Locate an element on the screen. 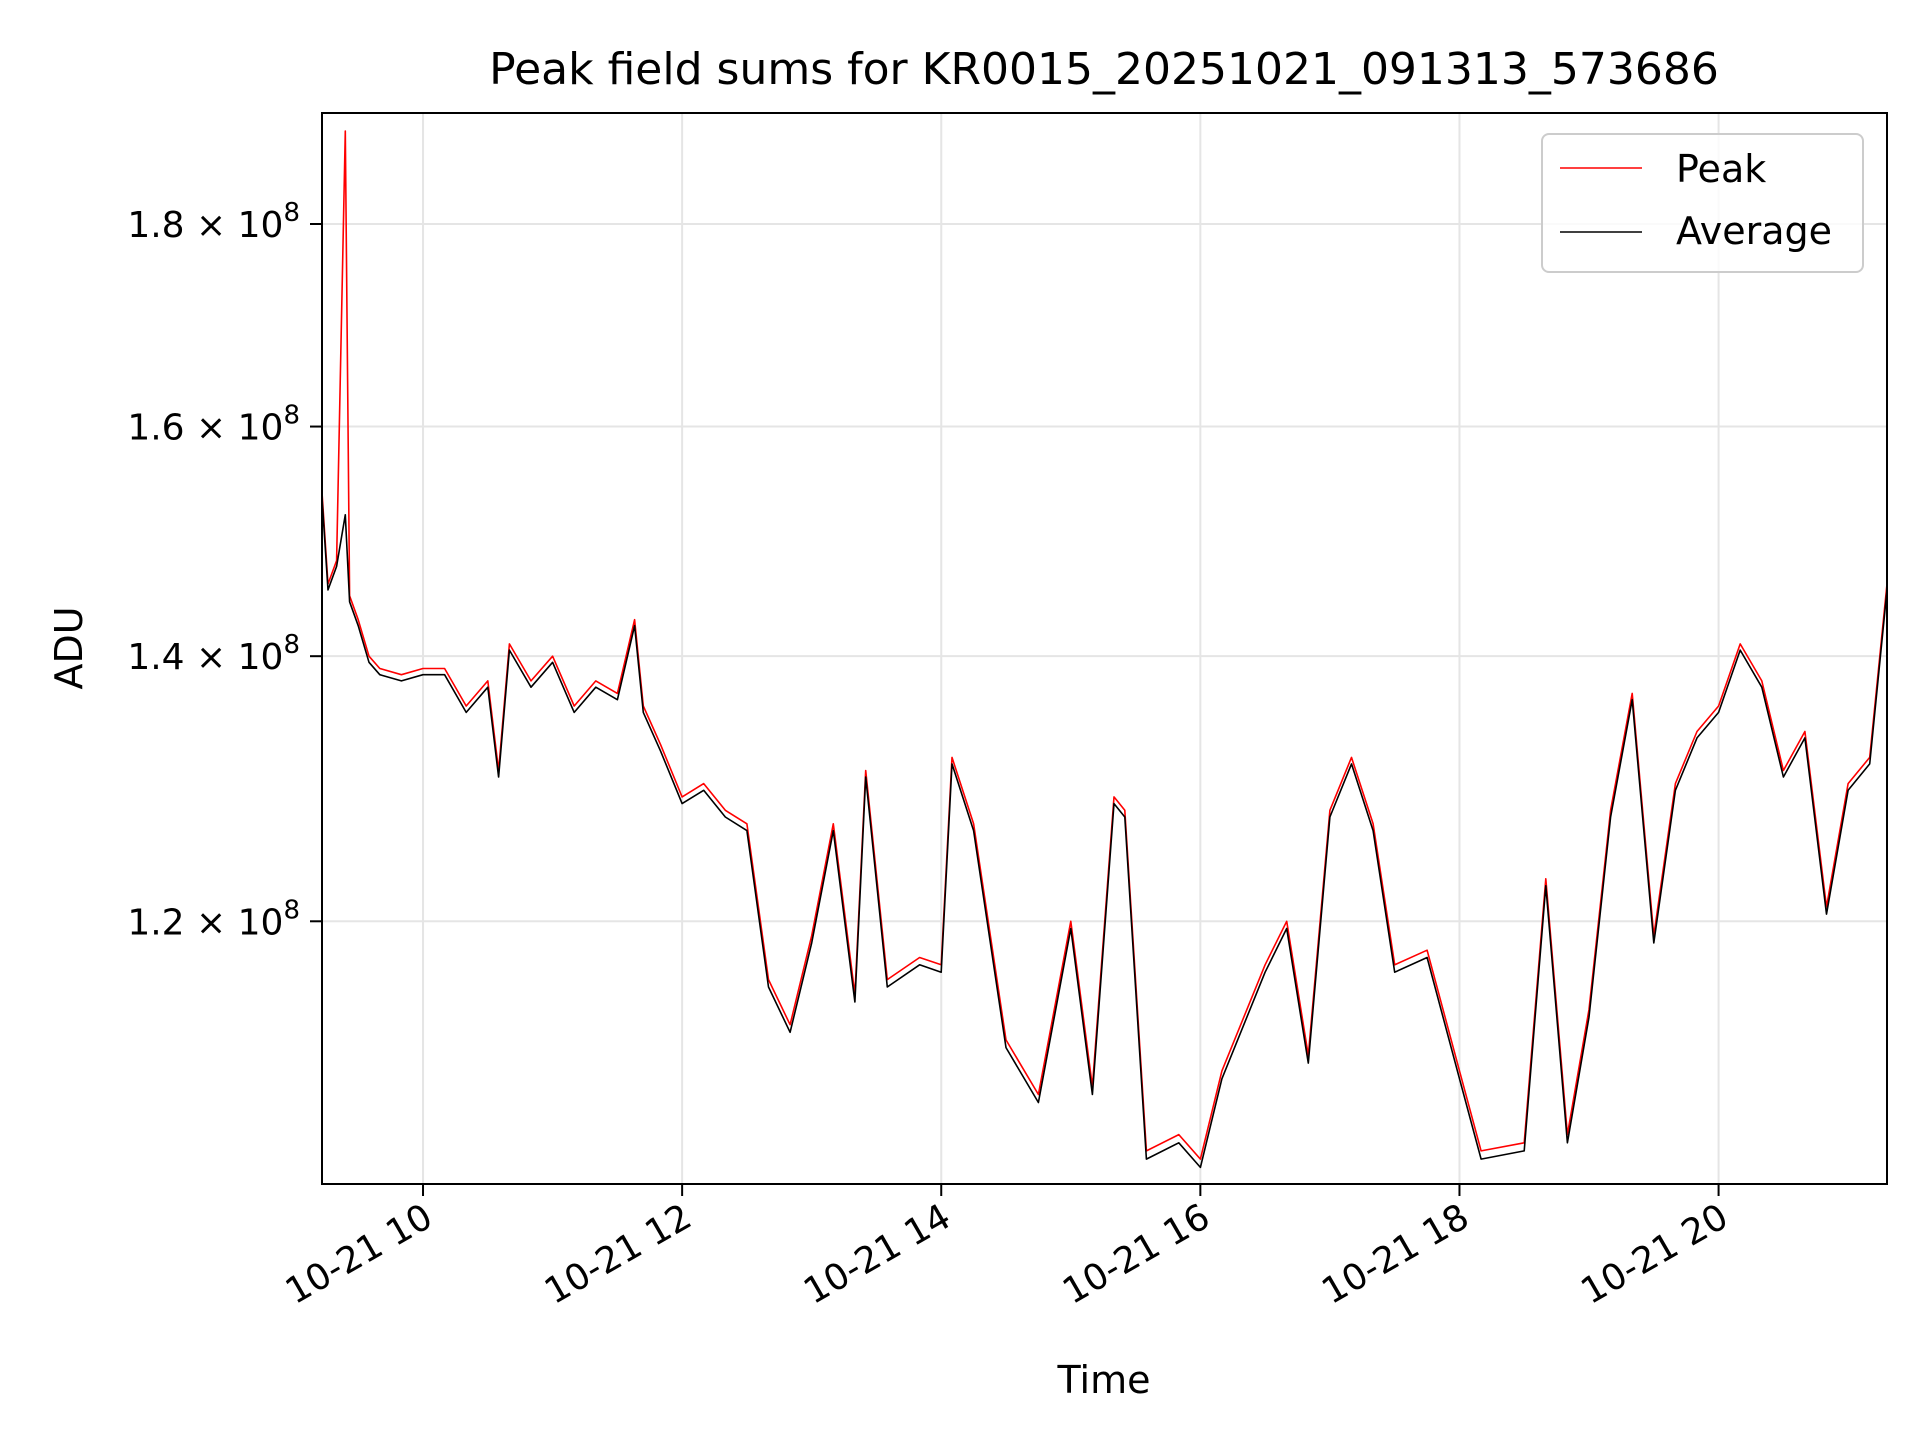 The width and height of the screenshot is (1920, 1440). y-axis: 1.2 × 108 1.4 × 108 1.6 × 108 1.8 × 108 is located at coordinates (224, 570).